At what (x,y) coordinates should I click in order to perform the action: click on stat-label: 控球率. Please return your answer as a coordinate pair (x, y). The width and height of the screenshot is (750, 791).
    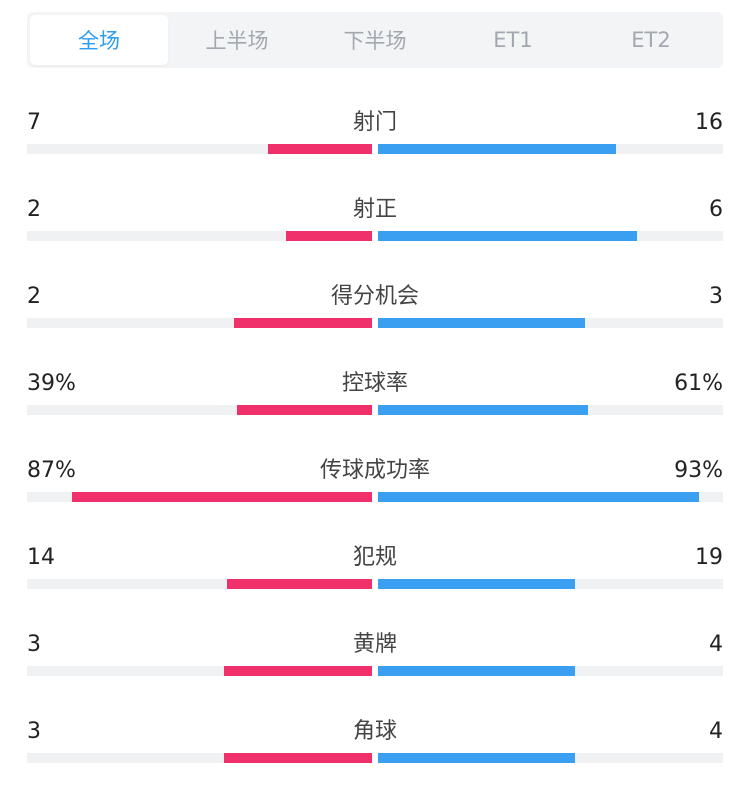
    Looking at the image, I should click on (374, 383).